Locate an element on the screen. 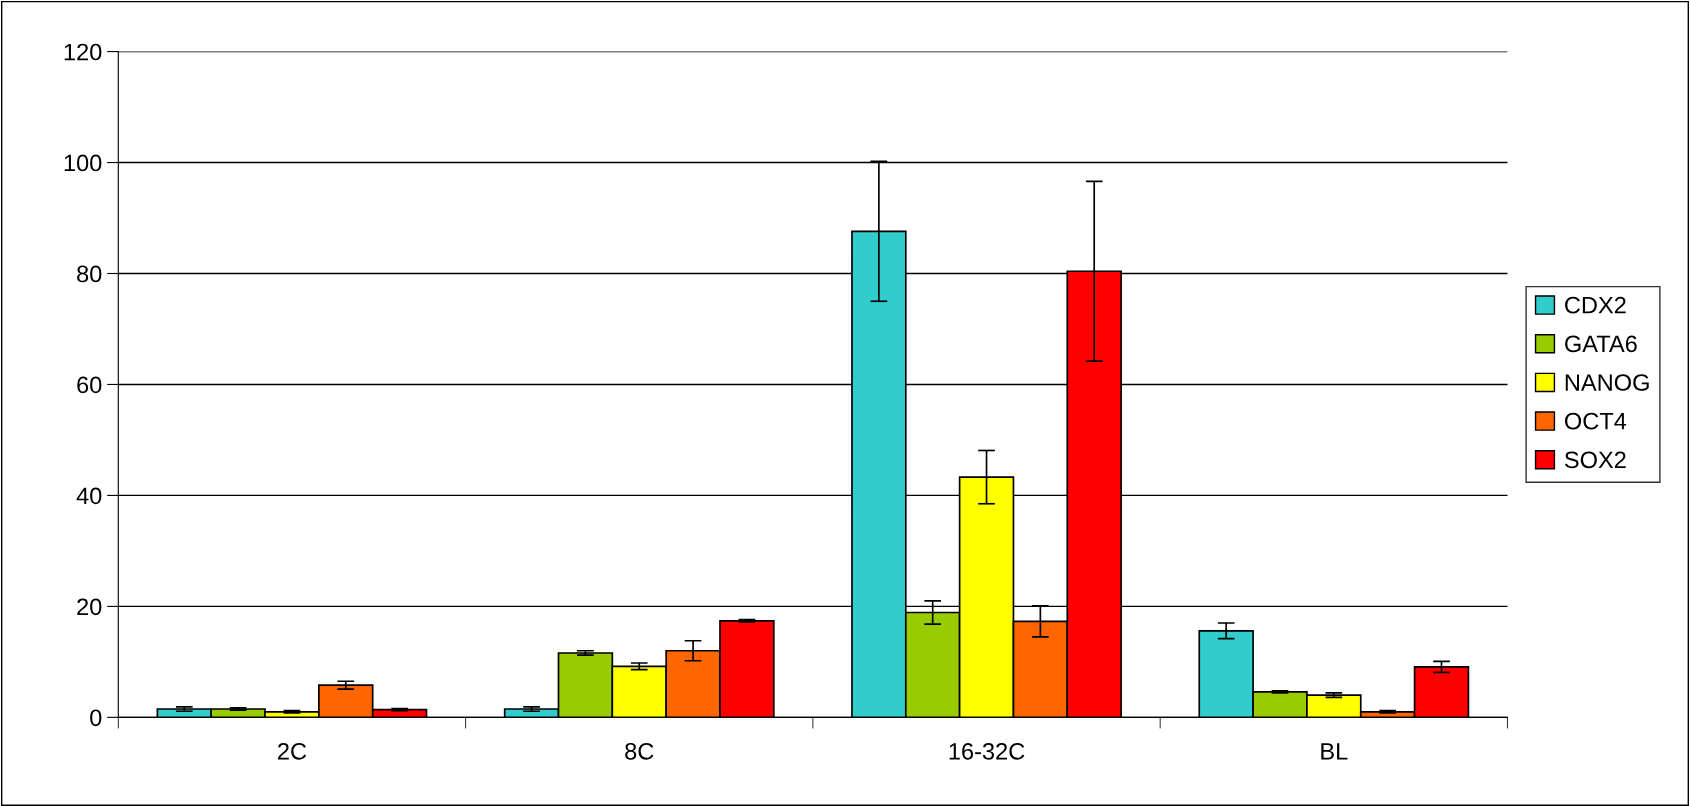  legend-label: GATA6 is located at coordinates (1601, 344).